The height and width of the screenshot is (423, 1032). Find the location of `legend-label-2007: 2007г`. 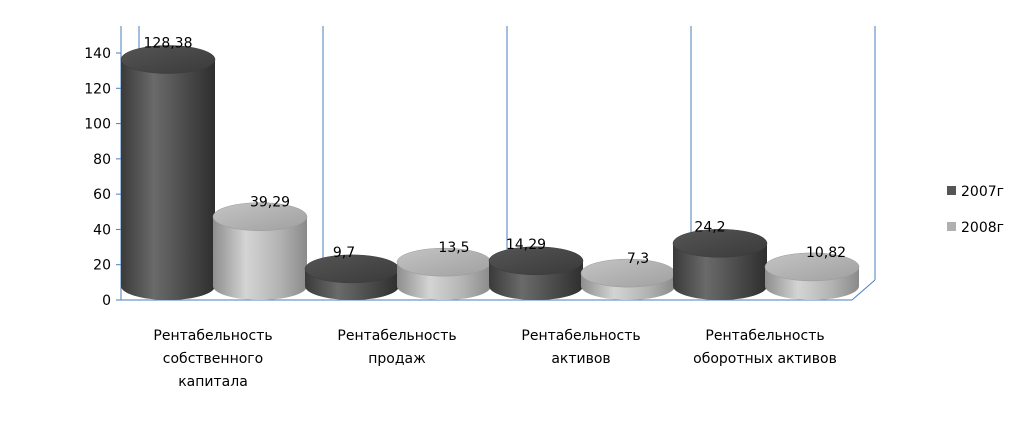

legend-label-2007: 2007г is located at coordinates (982, 192).